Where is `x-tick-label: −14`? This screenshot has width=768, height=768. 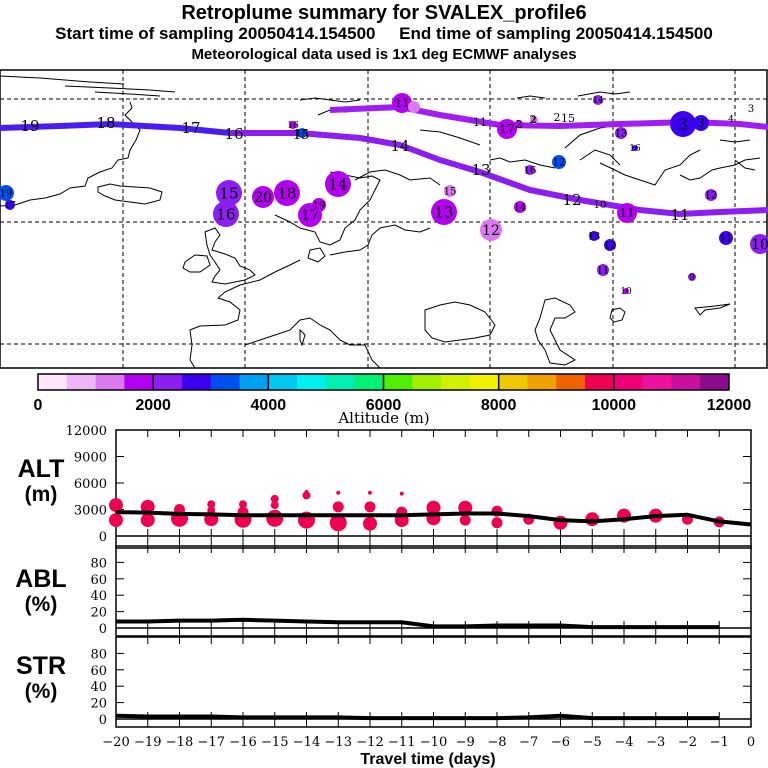
x-tick-label: −14 is located at coordinates (306, 742).